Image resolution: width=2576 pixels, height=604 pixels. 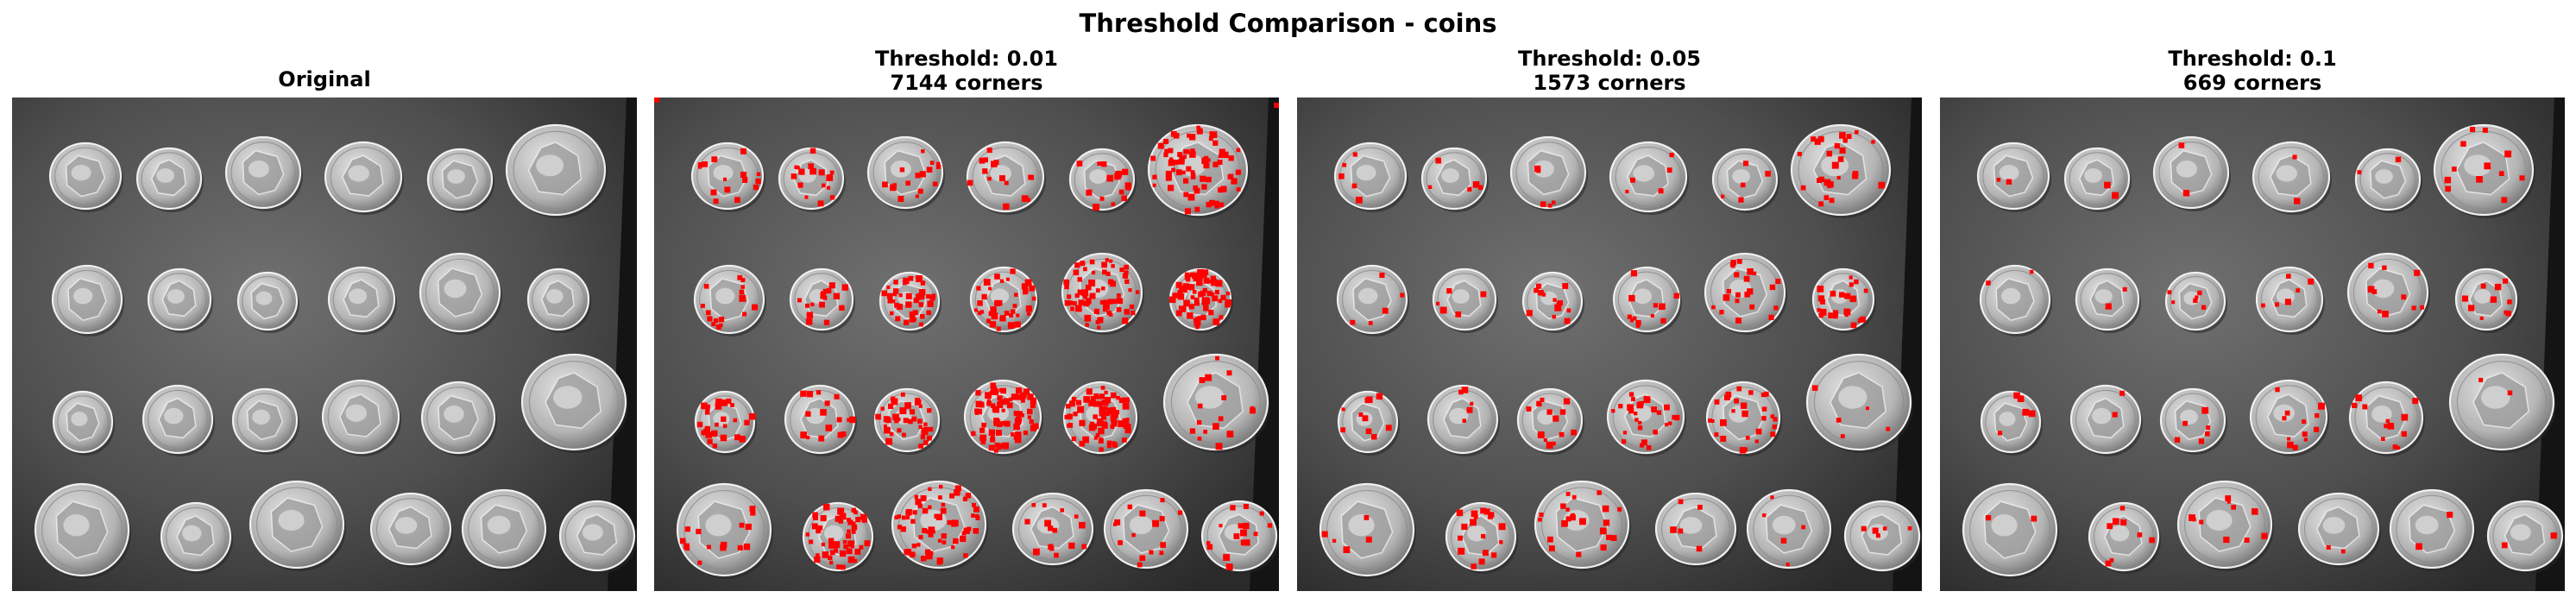 I want to click on panel-threshold-label: Threshold: 0.1, so click(x=2252, y=59).